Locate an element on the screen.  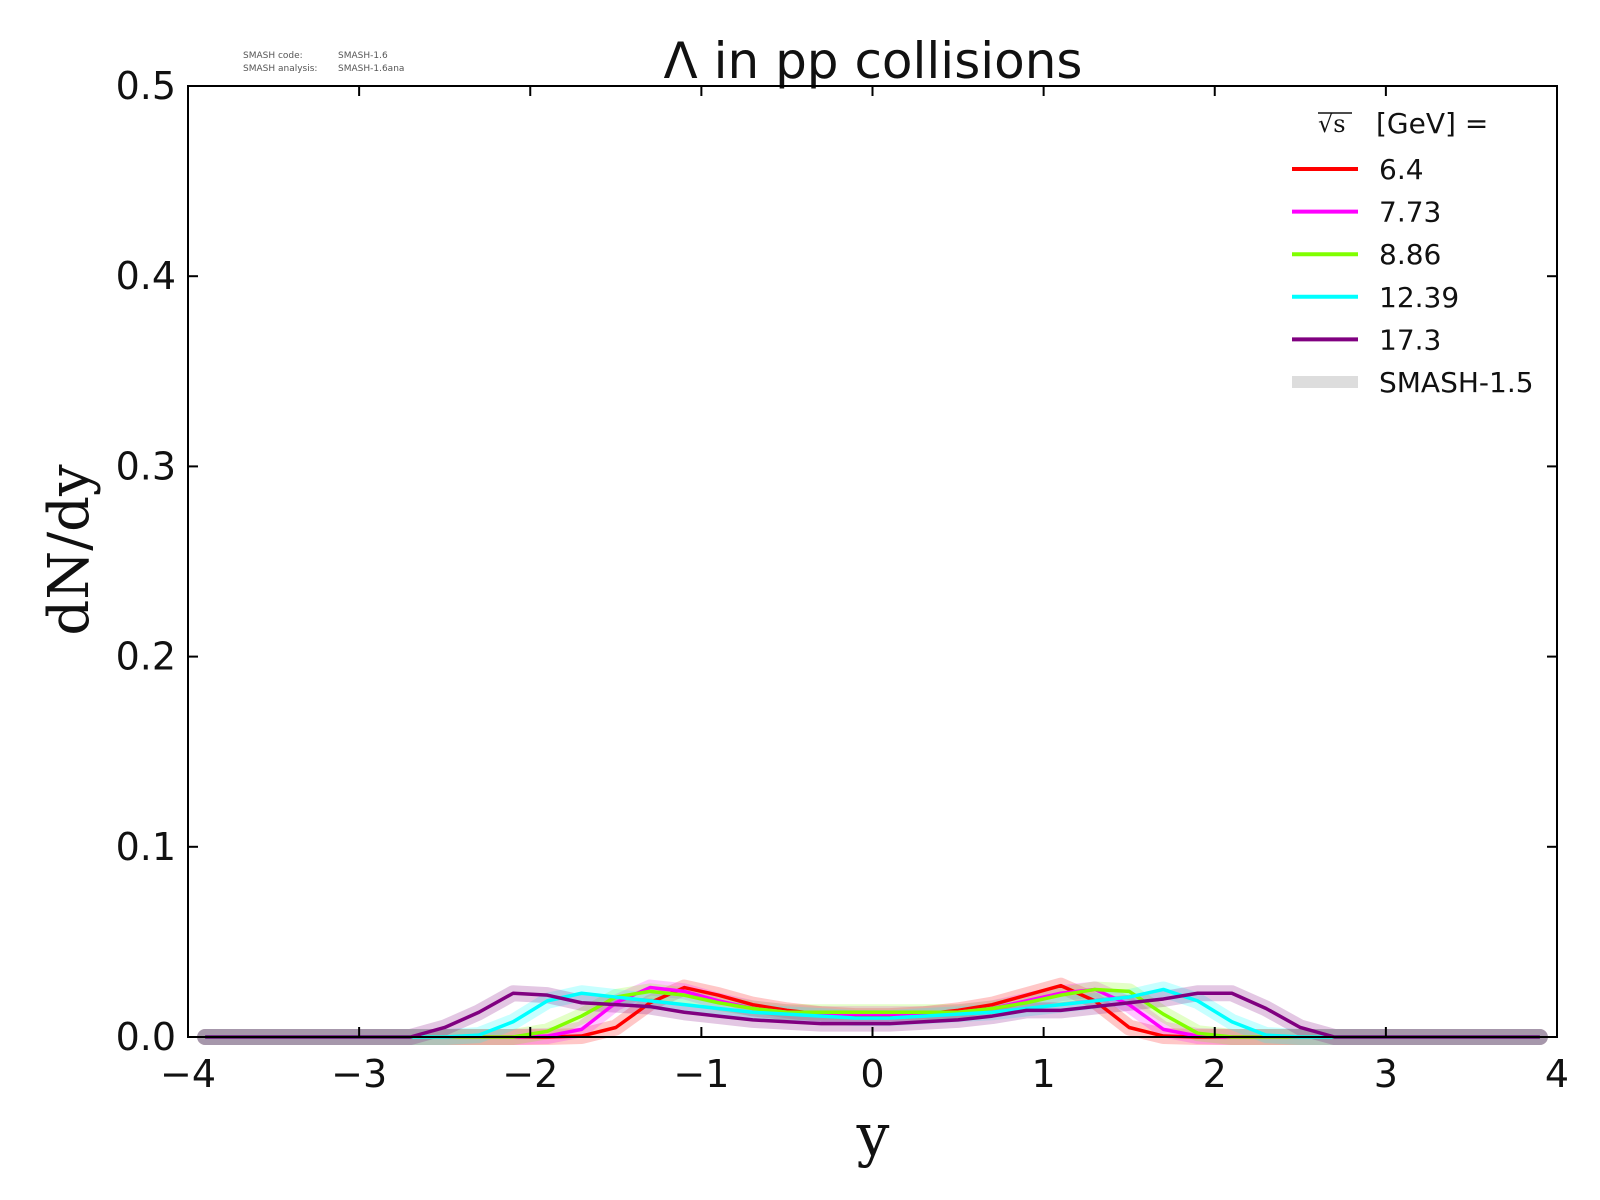
legend: √s [GeV] = 6.4 7.73 8.86 12.39 17.3 SMASH-1.5 is located at coordinates (1413, 253).